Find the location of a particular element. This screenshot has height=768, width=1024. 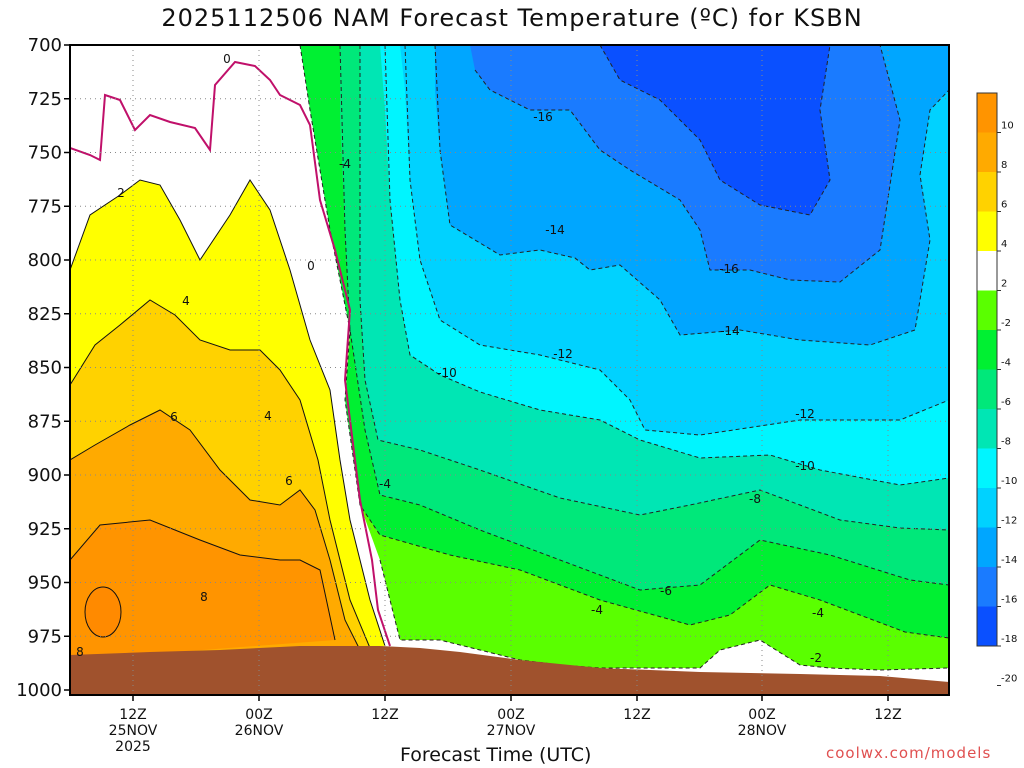

x-axis-title: Forecast Time (UTC) is located at coordinates (496, 755).